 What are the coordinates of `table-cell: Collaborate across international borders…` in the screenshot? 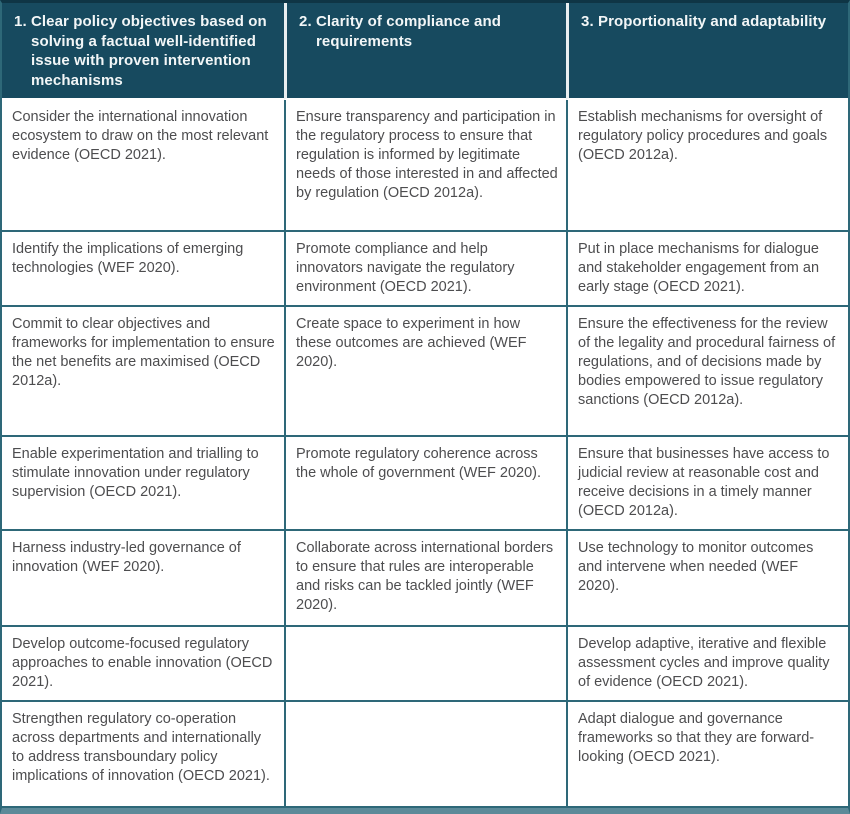 It's located at (425, 579).